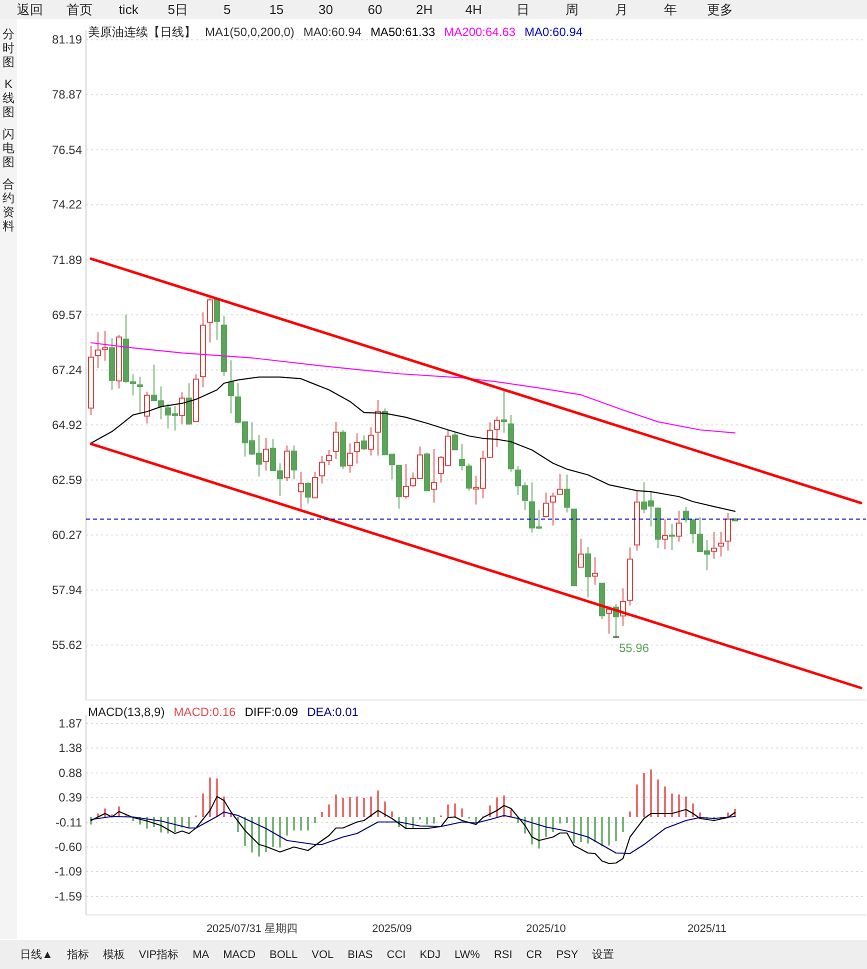 This screenshot has height=969, width=867. Describe the element at coordinates (77, 955) in the screenshot. I see `text: 指标` at that location.